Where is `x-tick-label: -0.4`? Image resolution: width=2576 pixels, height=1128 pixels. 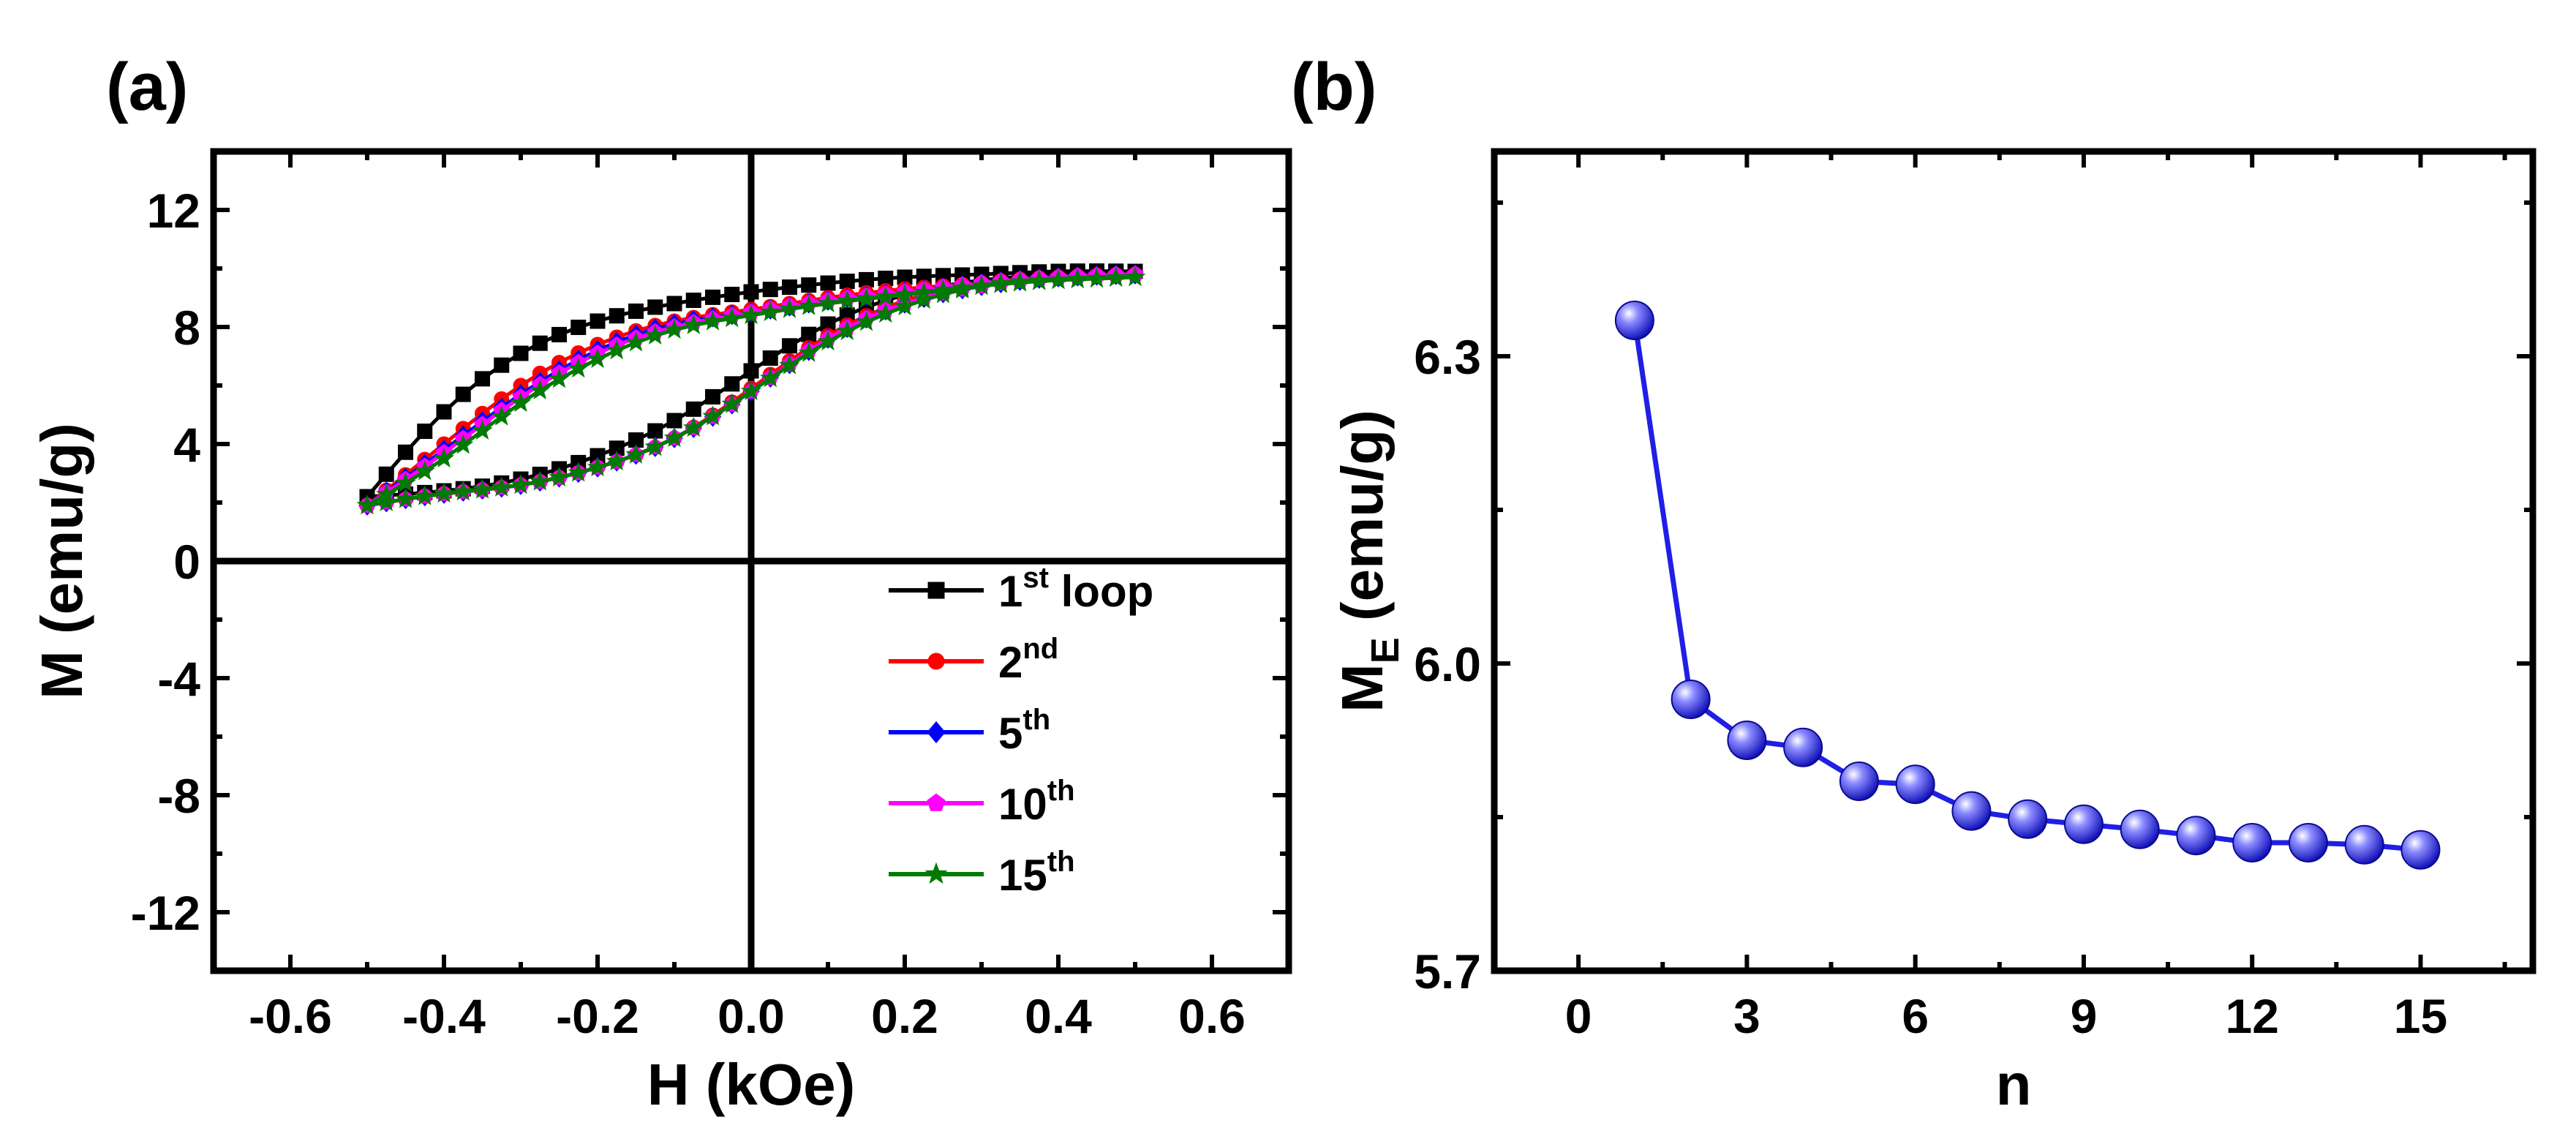 x-tick-label: -0.4 is located at coordinates (444, 1016).